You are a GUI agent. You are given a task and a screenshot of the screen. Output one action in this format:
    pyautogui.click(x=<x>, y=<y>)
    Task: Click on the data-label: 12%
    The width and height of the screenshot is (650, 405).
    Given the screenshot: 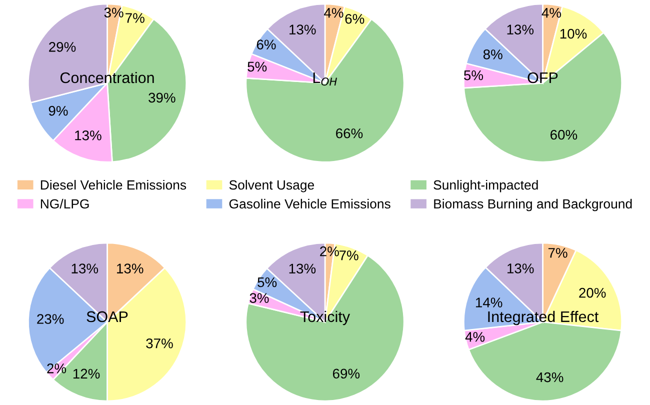 What is the action you would take?
    pyautogui.click(x=86, y=373)
    